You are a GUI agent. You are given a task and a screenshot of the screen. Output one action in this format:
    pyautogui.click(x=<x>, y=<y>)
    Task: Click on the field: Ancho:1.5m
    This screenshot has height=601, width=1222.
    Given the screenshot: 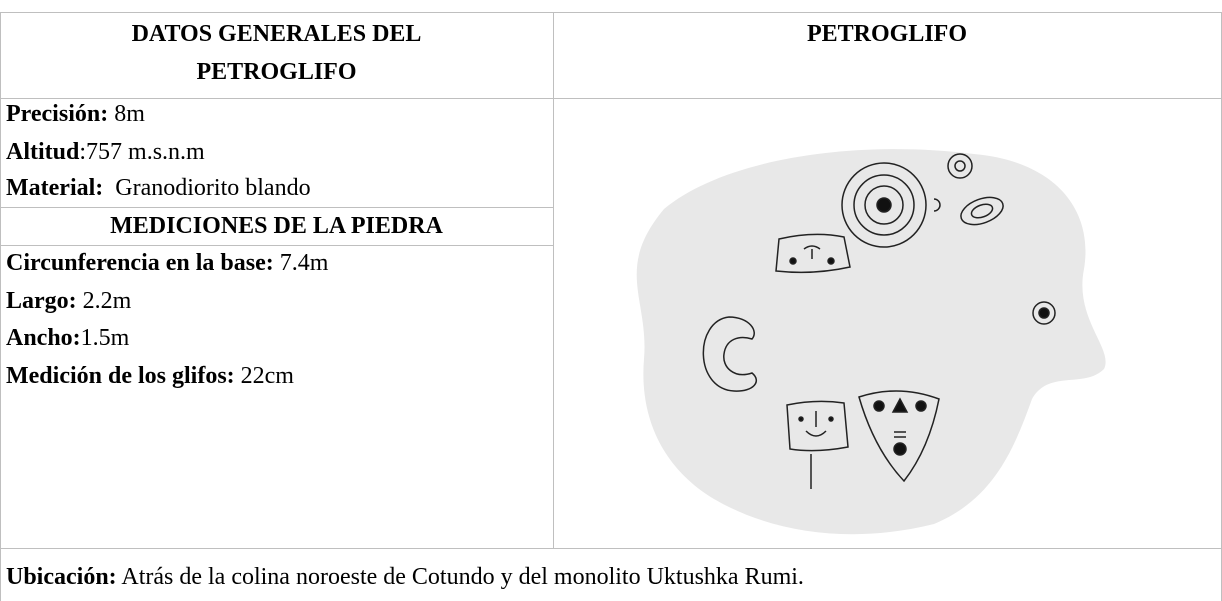 What is the action you would take?
    pyautogui.click(x=67, y=338)
    